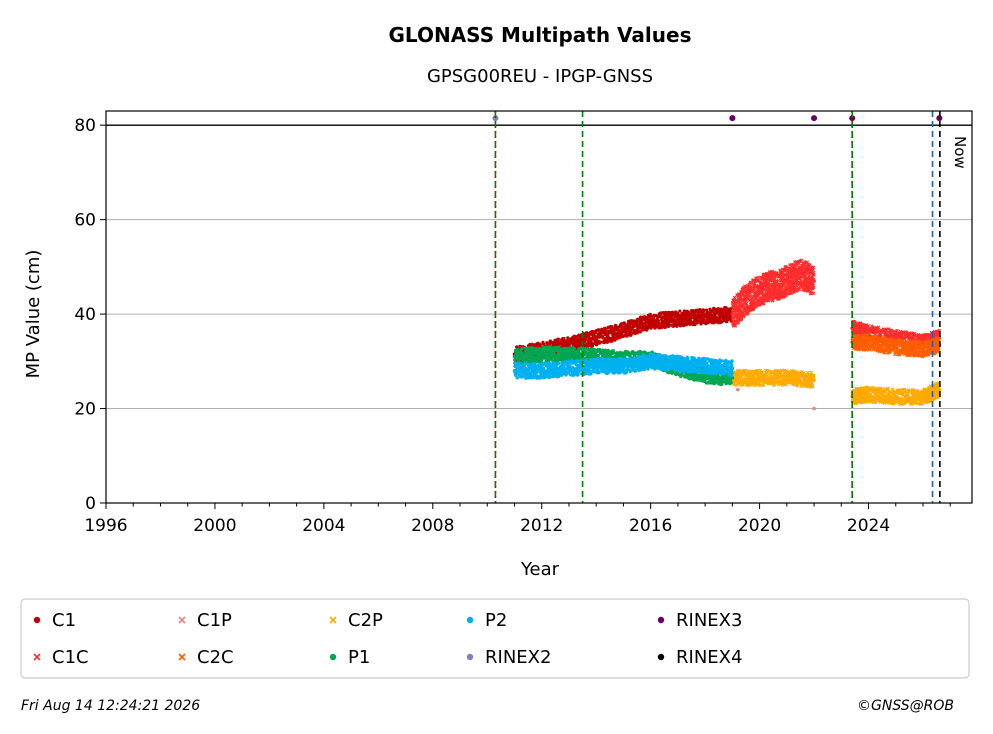 The height and width of the screenshot is (734, 993). Describe the element at coordinates (540, 35) in the screenshot. I see `chart-title: GLONASS Multipath Values` at that location.